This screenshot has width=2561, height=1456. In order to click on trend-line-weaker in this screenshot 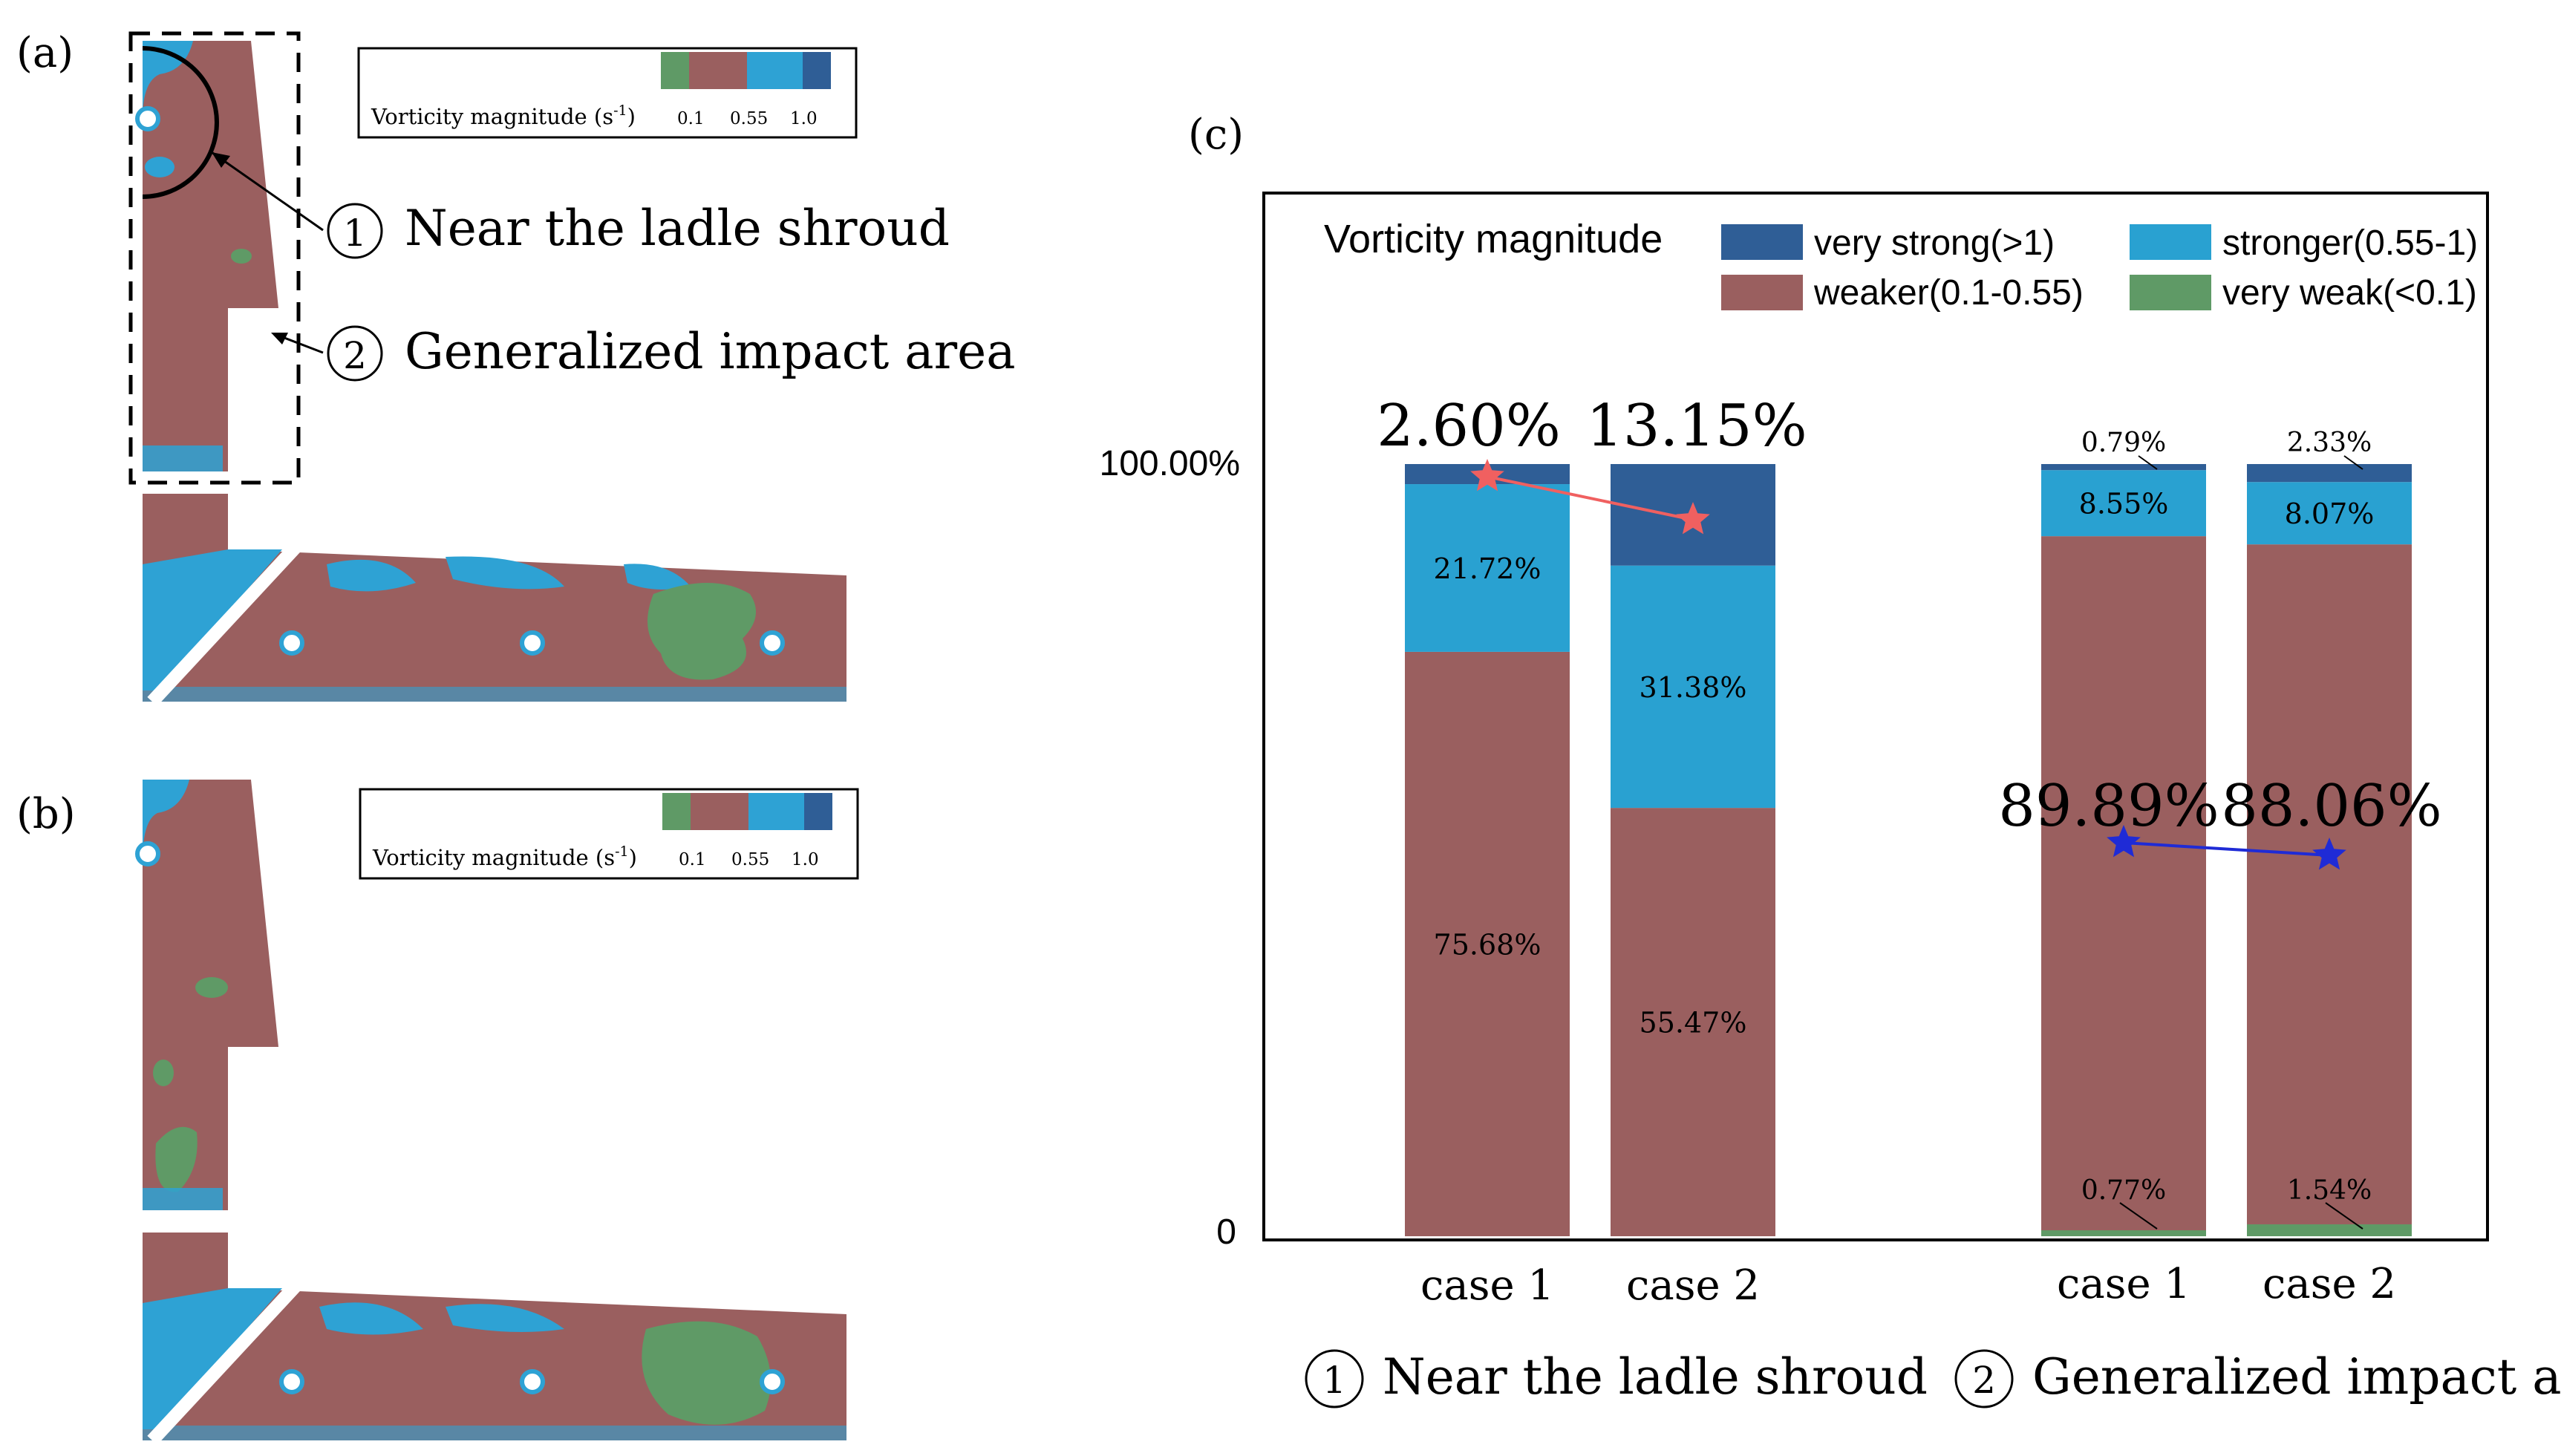, I will do `click(2226, 849)`.